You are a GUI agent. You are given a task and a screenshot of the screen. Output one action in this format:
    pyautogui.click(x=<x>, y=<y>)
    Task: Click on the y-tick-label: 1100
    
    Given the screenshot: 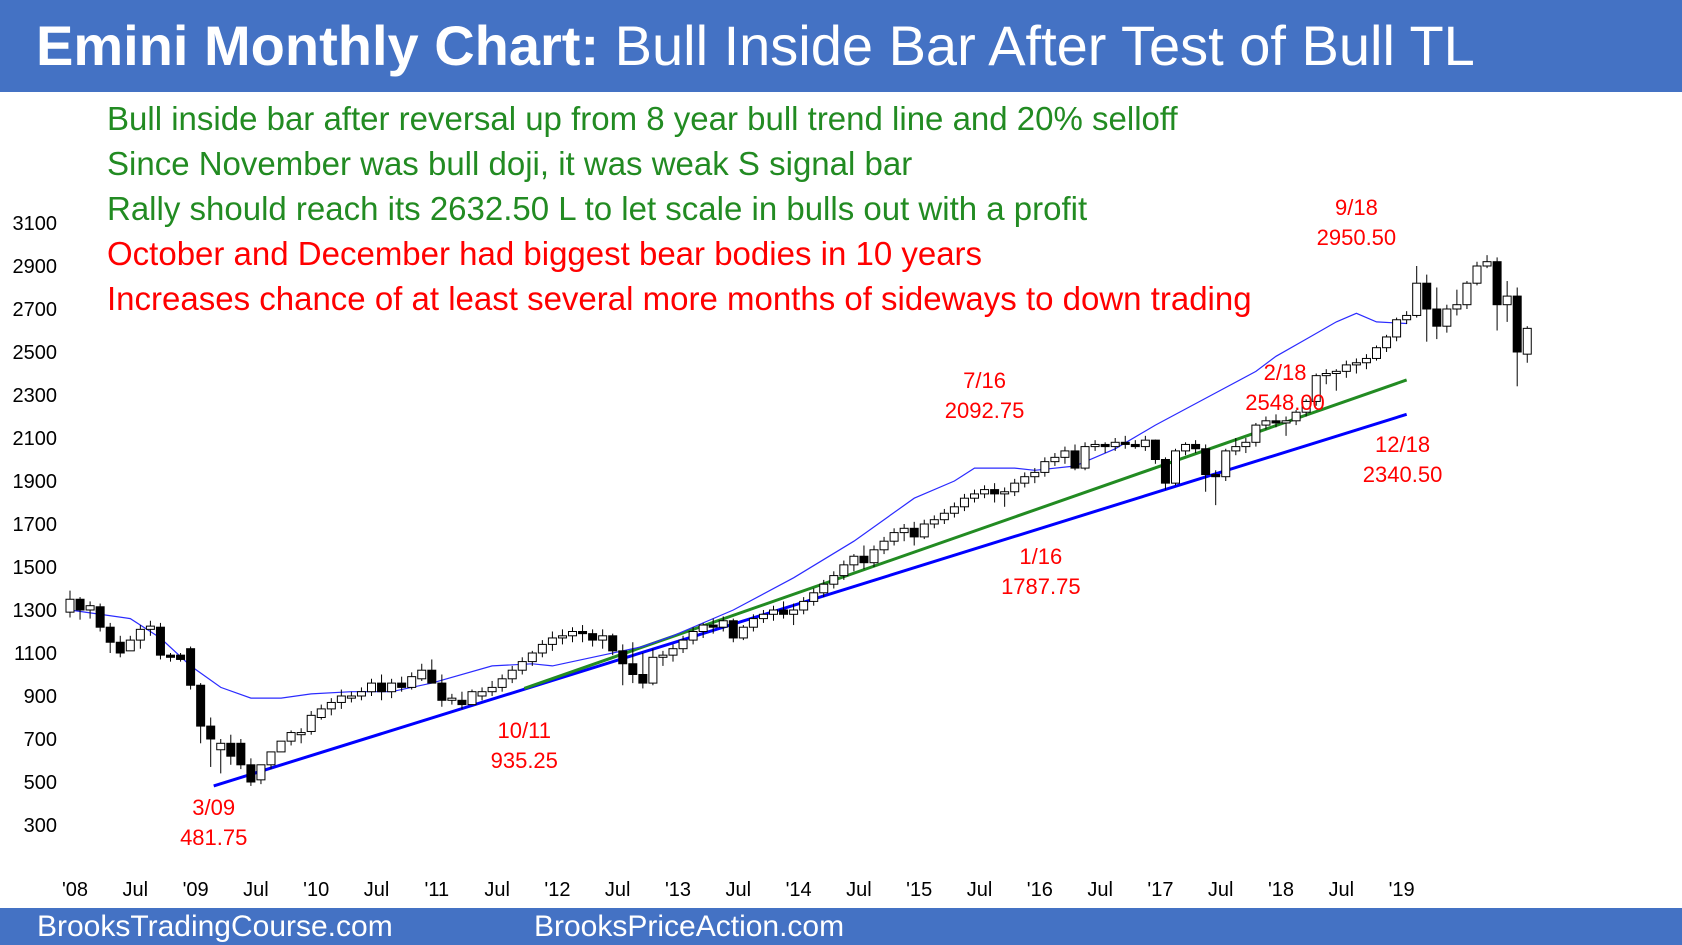 What is the action you would take?
    pyautogui.click(x=35, y=654)
    